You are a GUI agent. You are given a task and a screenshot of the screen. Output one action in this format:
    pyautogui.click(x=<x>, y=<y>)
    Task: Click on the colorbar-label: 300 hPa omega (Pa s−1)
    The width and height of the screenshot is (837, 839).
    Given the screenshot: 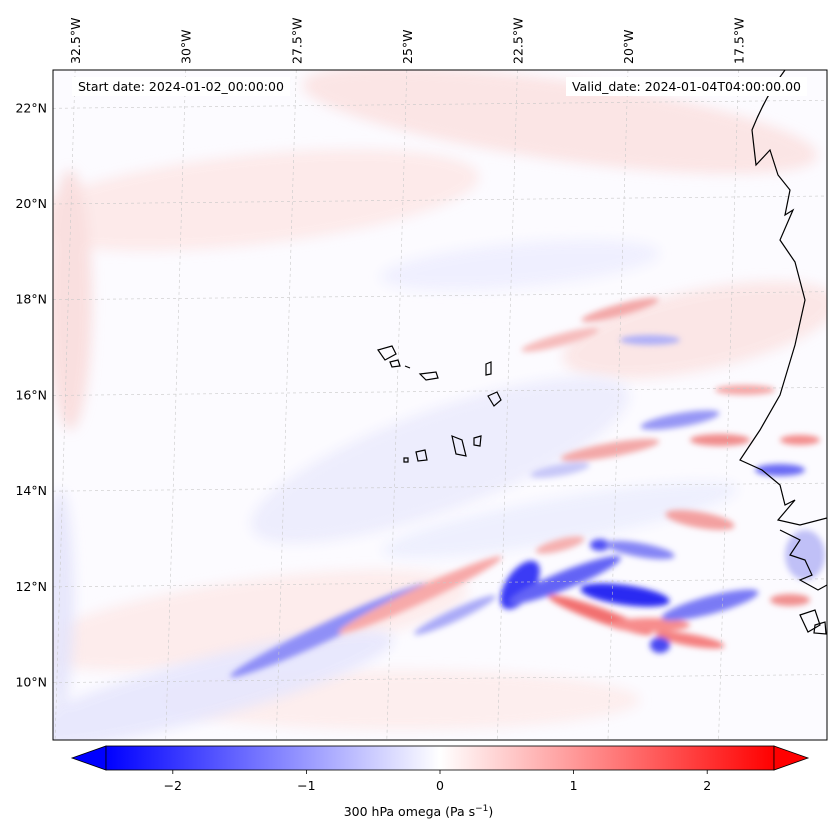 What is the action you would take?
    pyautogui.click(x=418, y=811)
    